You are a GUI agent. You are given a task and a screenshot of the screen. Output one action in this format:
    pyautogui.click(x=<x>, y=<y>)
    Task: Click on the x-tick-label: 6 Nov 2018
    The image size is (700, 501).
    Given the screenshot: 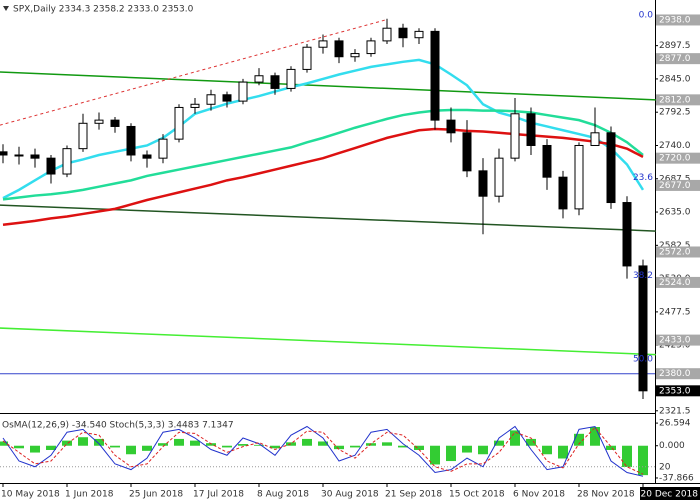 What is the action you would take?
    pyautogui.click(x=539, y=495)
    